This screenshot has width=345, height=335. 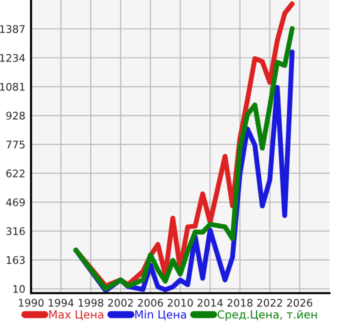 I want to click on x-tick-label: 1994, so click(x=61, y=302).